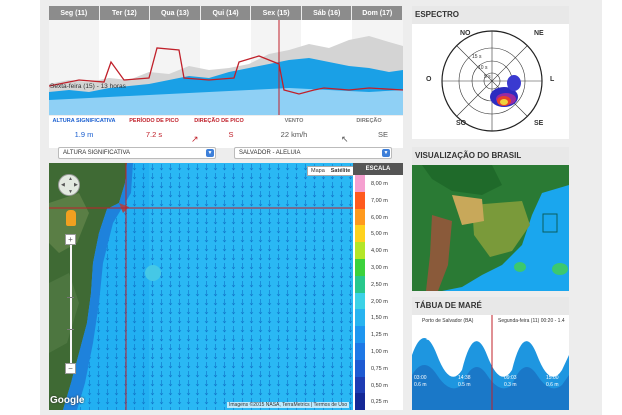 The image size is (622, 415). Describe the element at coordinates (70, 368) in the screenshot. I see `zoom-out-button: −` at that location.